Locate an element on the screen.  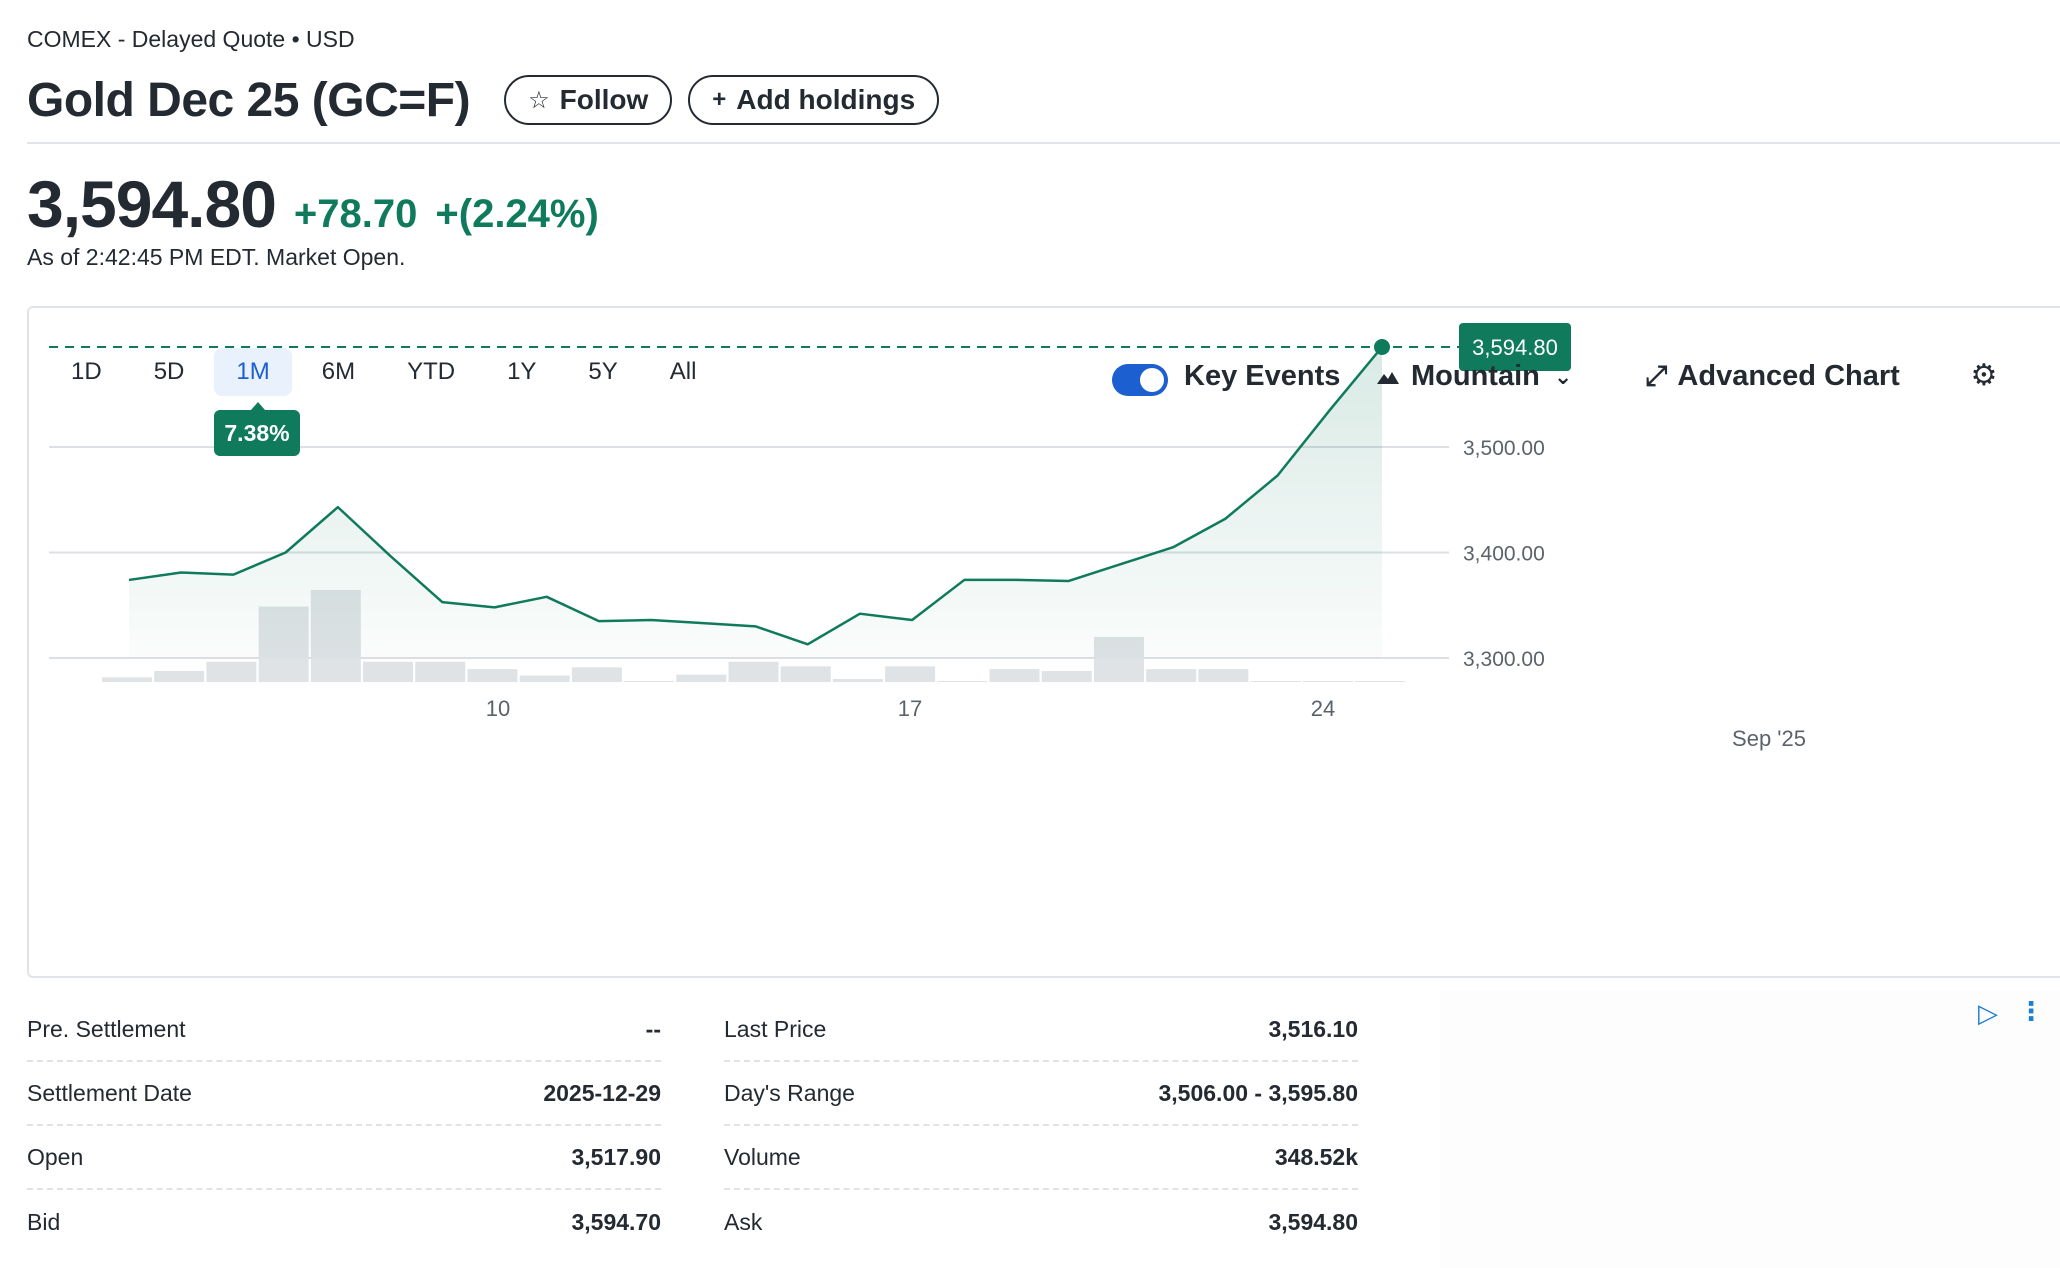
price-row: 3,594.80 +78.70 +(2.24%) is located at coordinates (313, 204).